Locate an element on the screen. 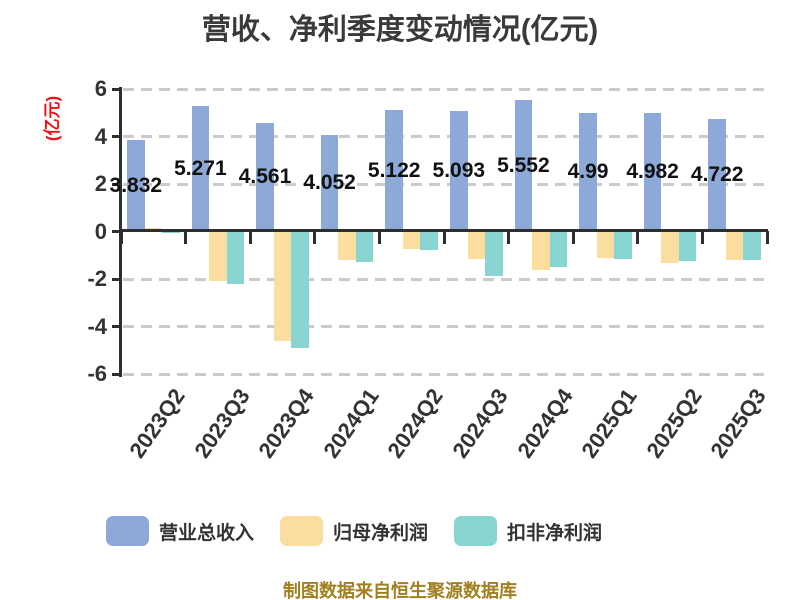  value-label: 5.552 is located at coordinates (523, 165).